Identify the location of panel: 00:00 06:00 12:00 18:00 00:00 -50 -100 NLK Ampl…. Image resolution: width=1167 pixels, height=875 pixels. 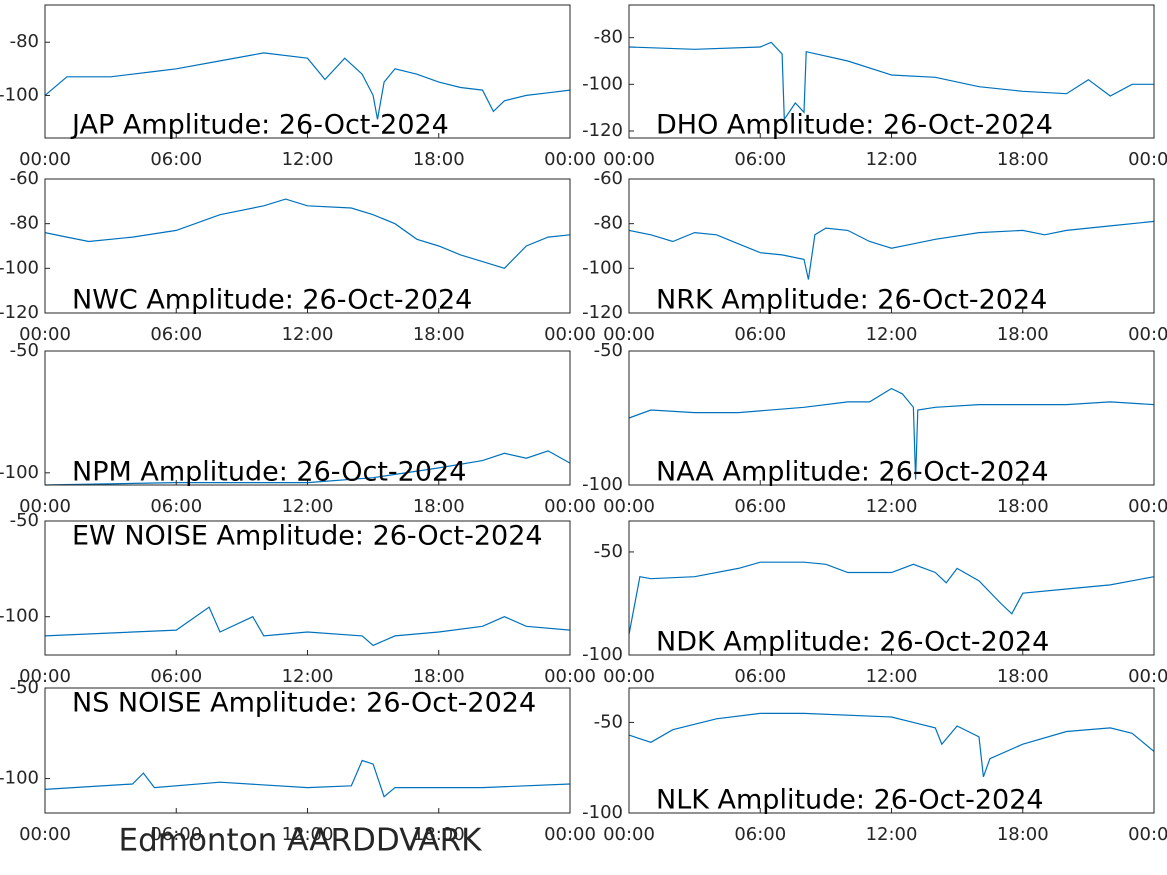
(874, 766).